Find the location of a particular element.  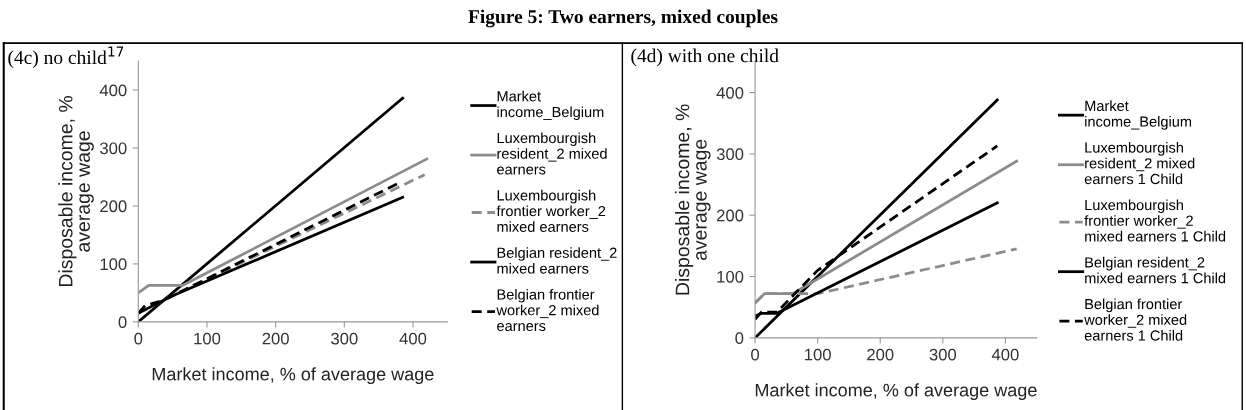

chart-title: (4d) with one child is located at coordinates (705, 57).